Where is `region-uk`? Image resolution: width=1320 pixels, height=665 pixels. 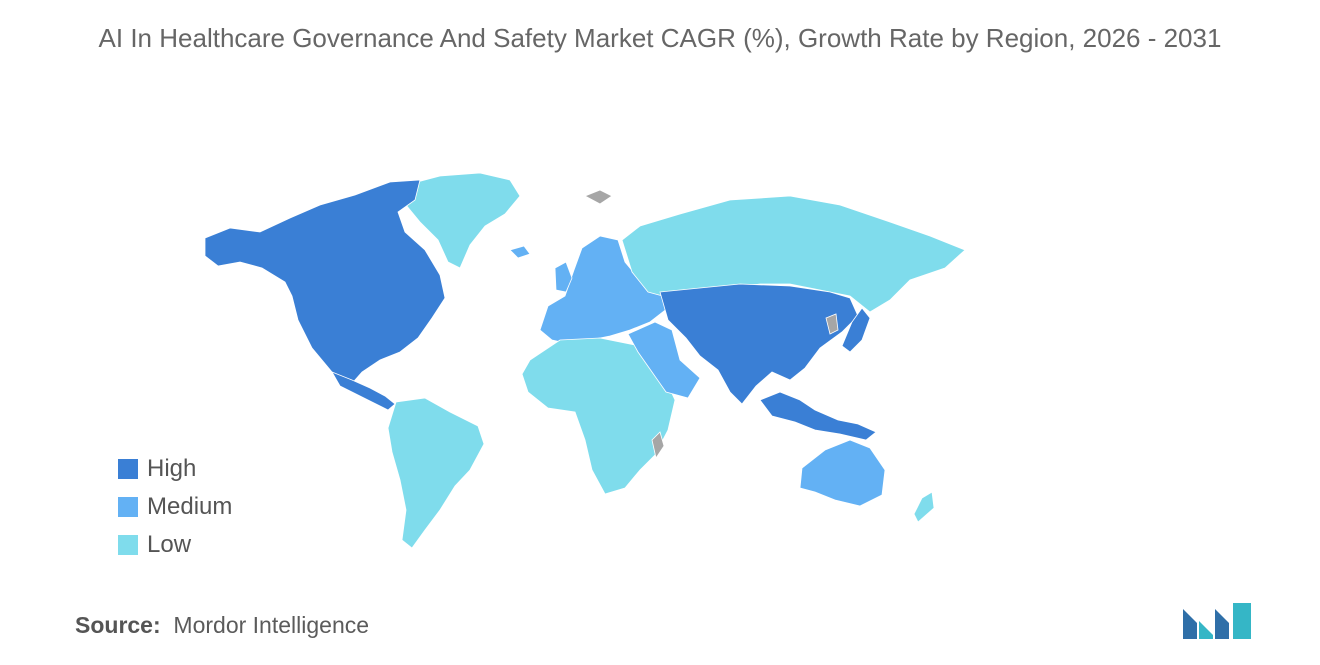
region-uk is located at coordinates (563, 277).